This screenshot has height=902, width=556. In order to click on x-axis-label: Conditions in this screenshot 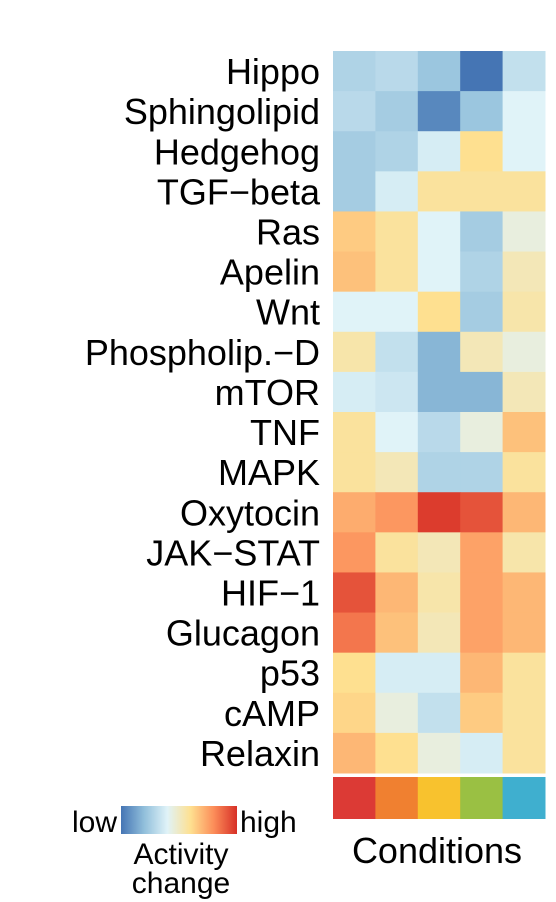, I will do `click(437, 850)`.